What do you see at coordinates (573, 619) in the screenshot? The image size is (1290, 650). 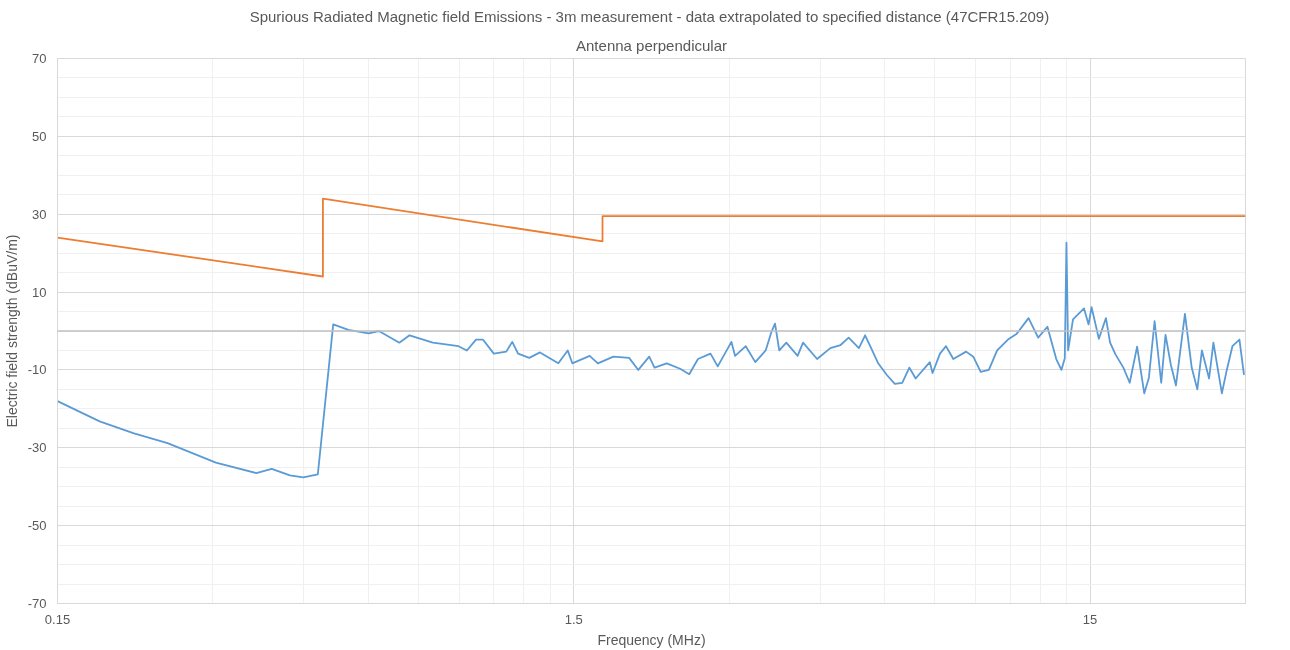 I see `x-tick-label: 1.5` at bounding box center [573, 619].